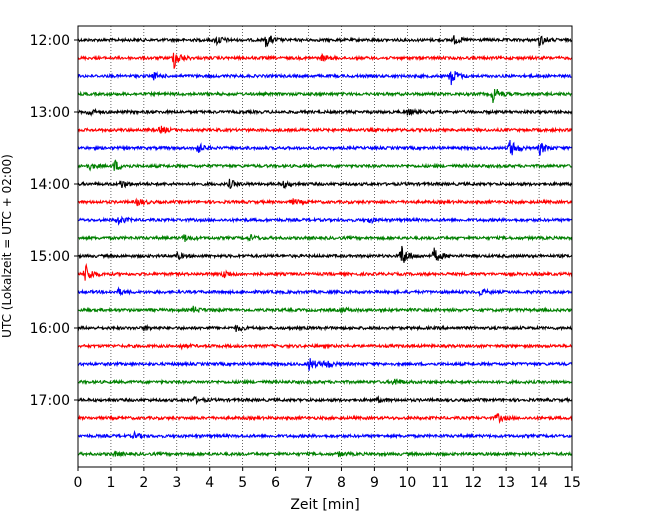  I want to click on x-tick-label: 0, so click(78, 483).